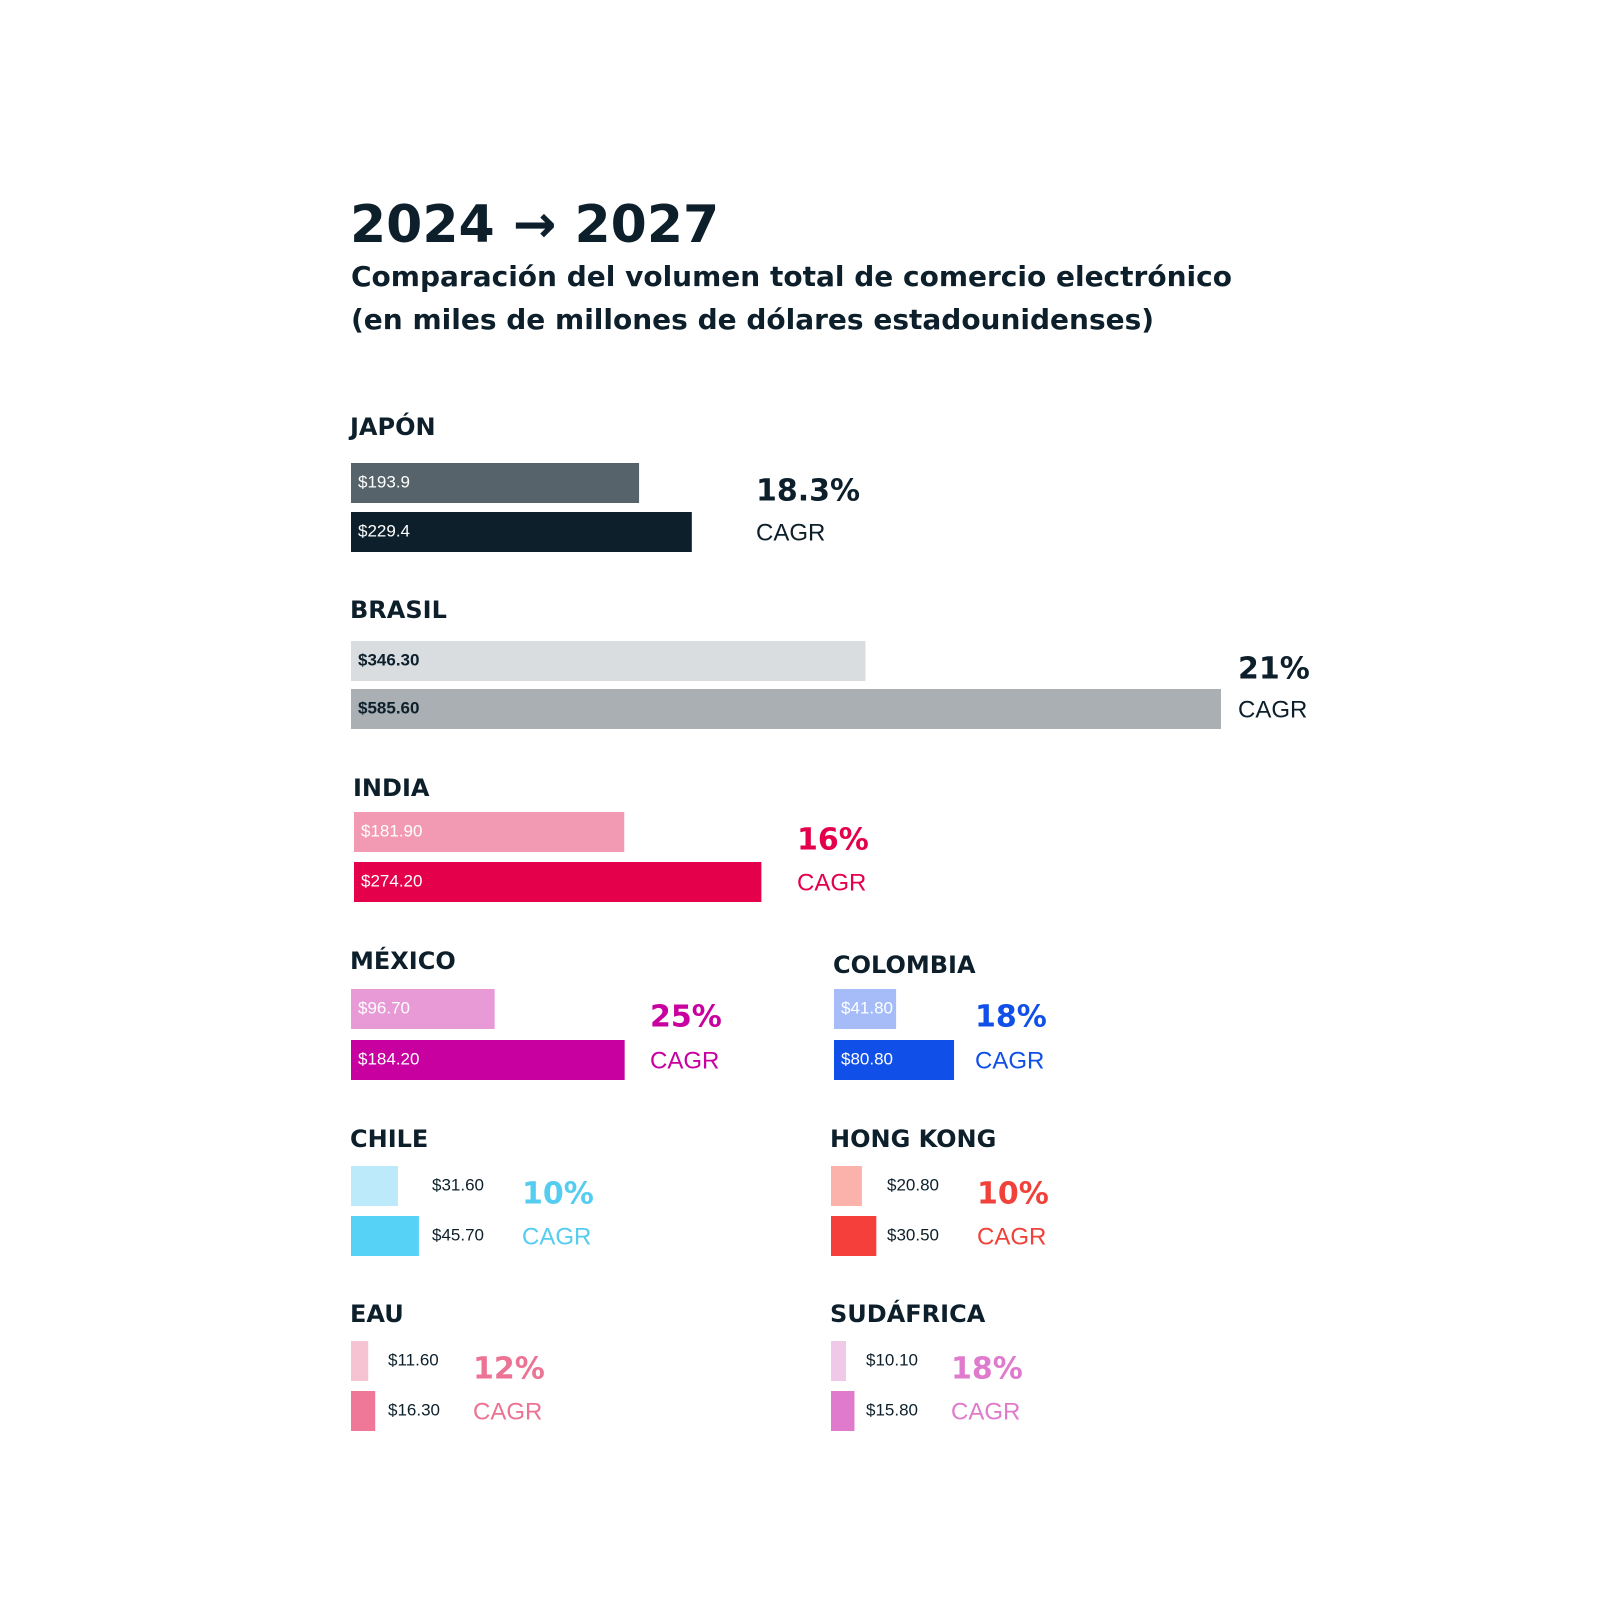  What do you see at coordinates (413, 1359) in the screenshot?
I see `value-label: $11.60` at bounding box center [413, 1359].